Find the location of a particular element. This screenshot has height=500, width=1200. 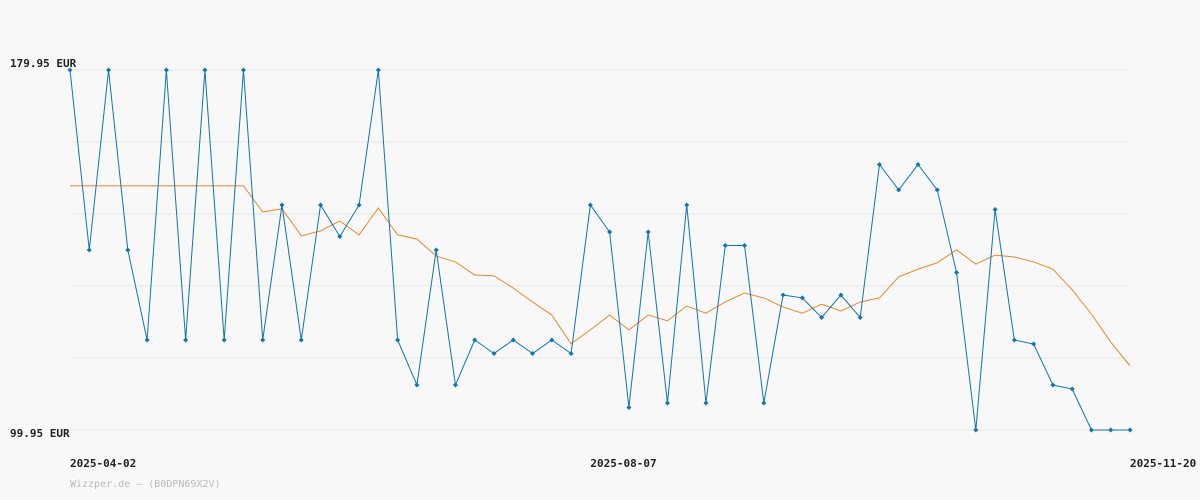

footer: Wizzper.de – (B0DPN69X2V) is located at coordinates (145, 484).